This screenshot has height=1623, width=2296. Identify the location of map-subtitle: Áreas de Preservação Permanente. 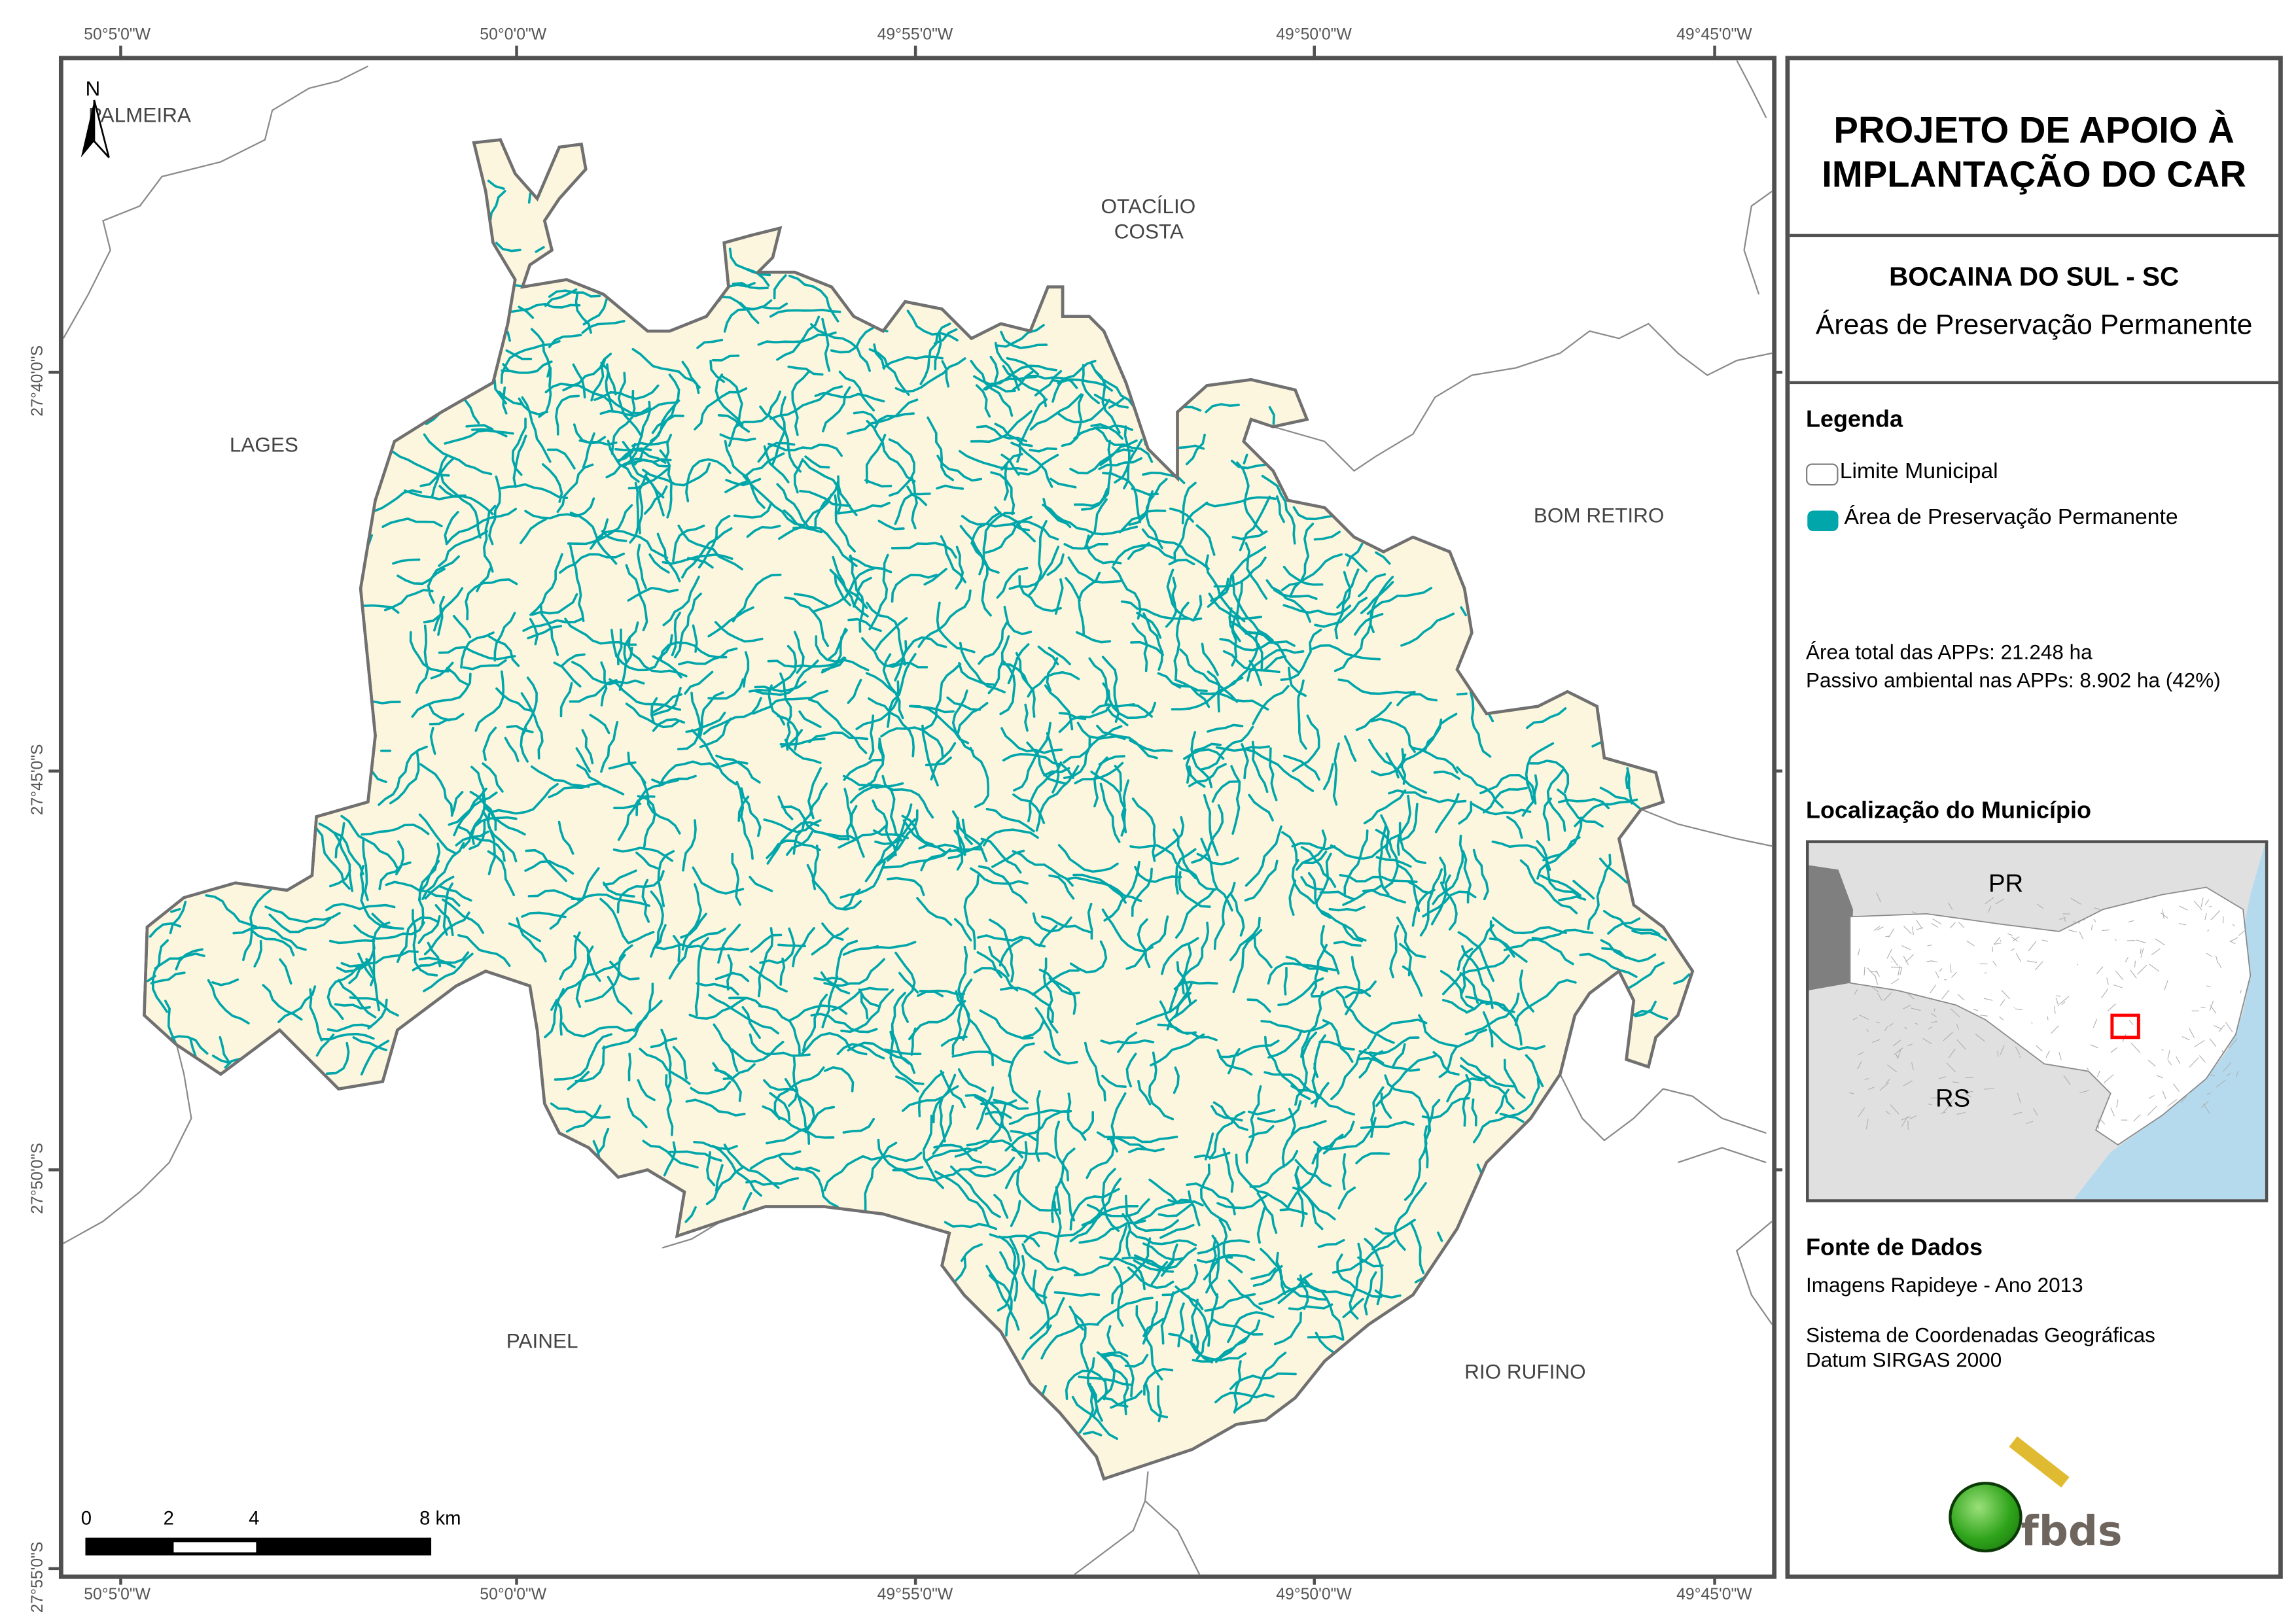
(2034, 326).